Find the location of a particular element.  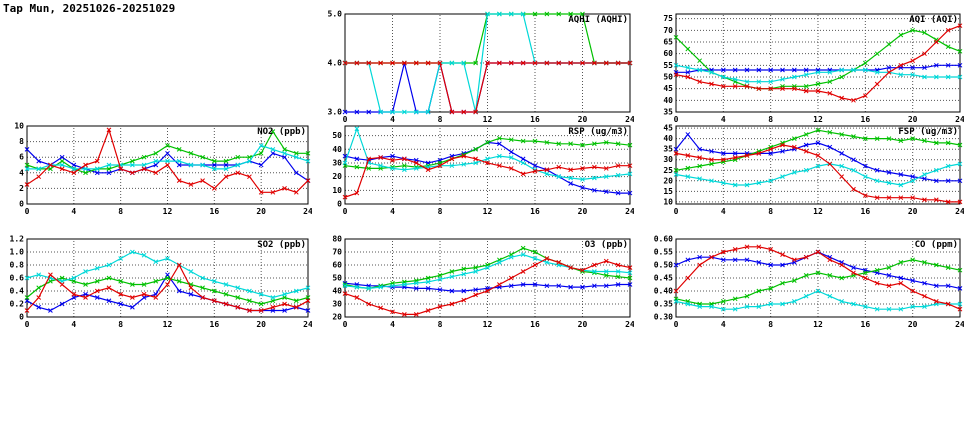

chart-plot-o3: 20 30 40 50 60 70 80 0 4 8 12 16 20 24 O3 (ppb) is located at coordinates (483, 282).